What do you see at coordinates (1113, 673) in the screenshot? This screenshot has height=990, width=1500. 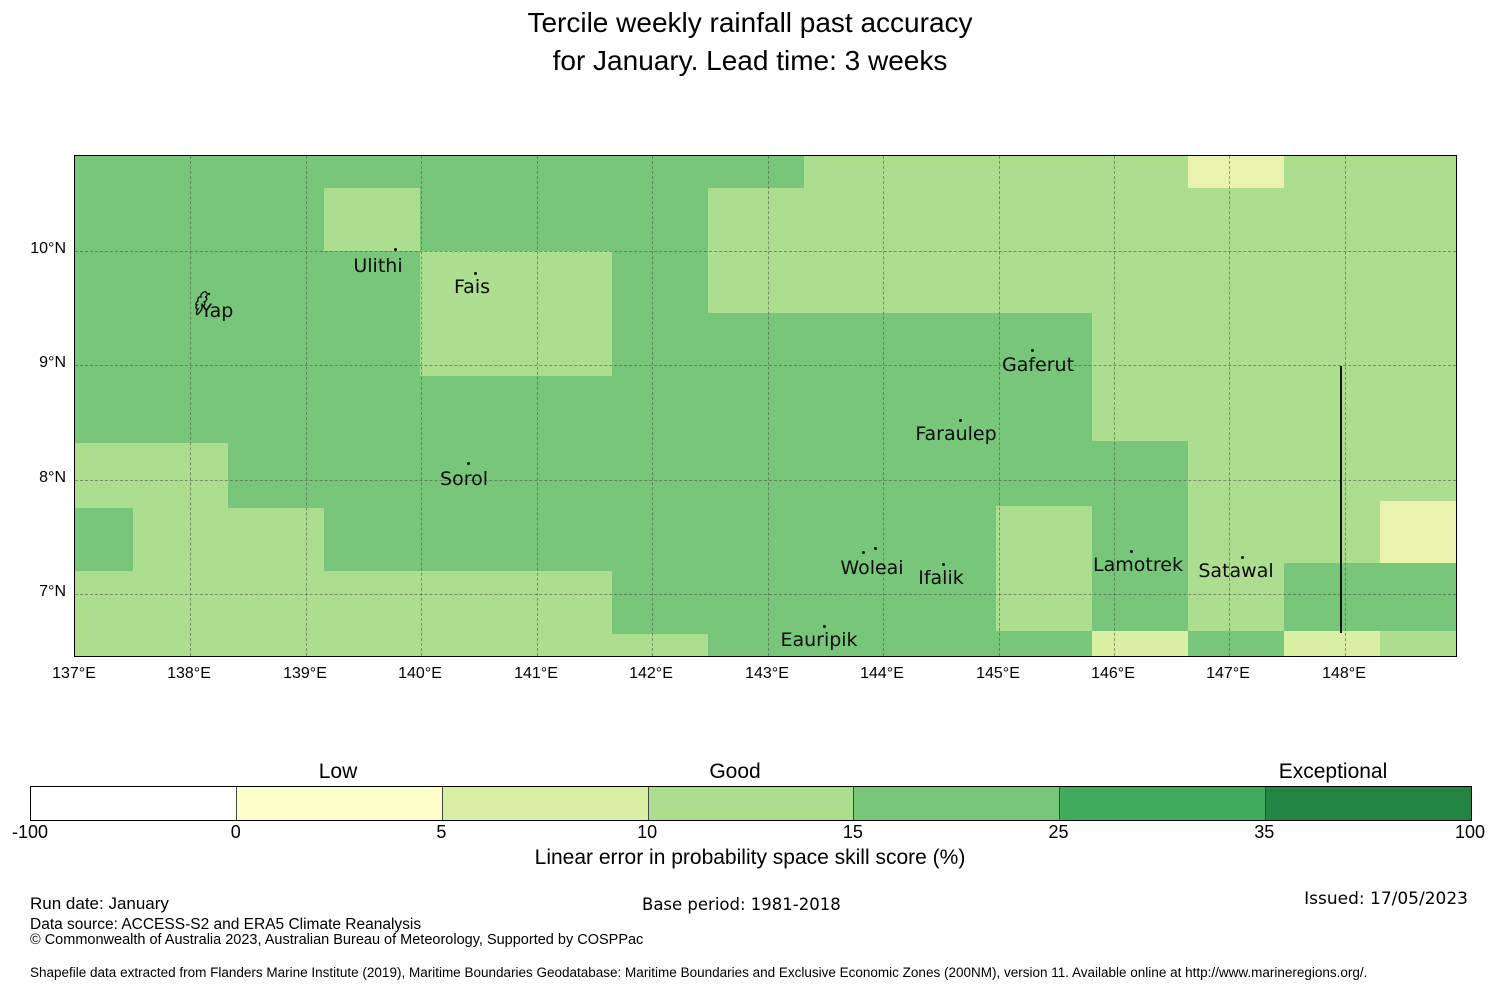 I see `lon-tick-label: 146°E` at bounding box center [1113, 673].